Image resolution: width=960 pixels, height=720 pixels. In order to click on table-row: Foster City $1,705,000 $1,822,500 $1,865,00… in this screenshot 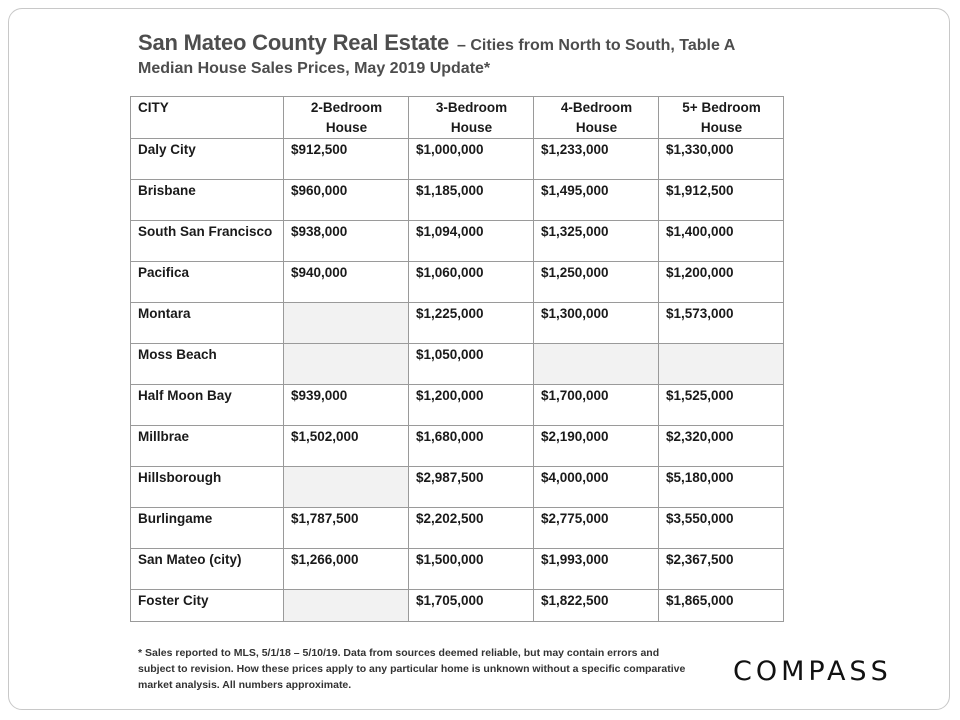, I will do `click(457, 605)`.